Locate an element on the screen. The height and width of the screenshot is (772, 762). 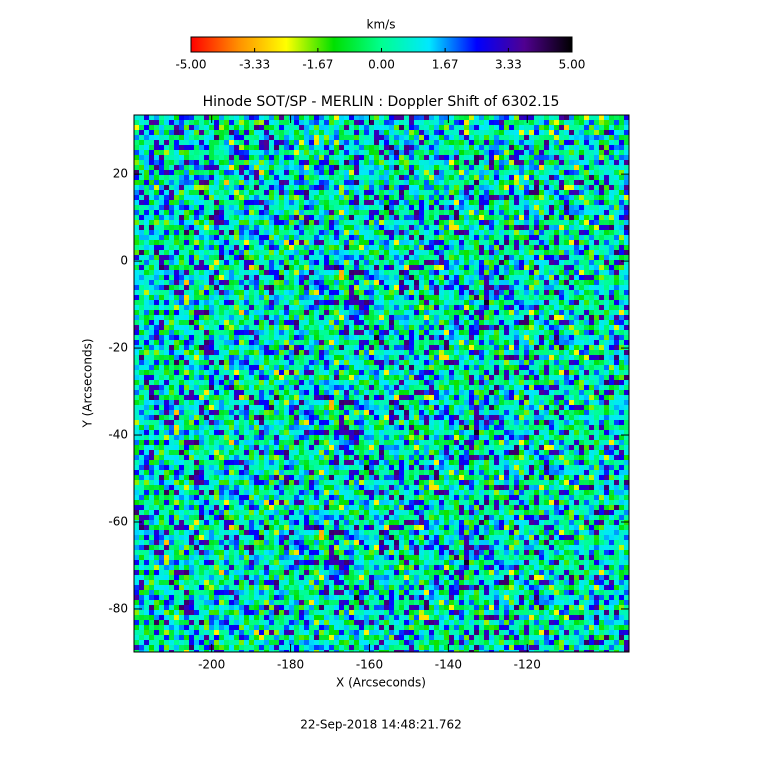
x-tick-label: -180 is located at coordinates (290, 665).